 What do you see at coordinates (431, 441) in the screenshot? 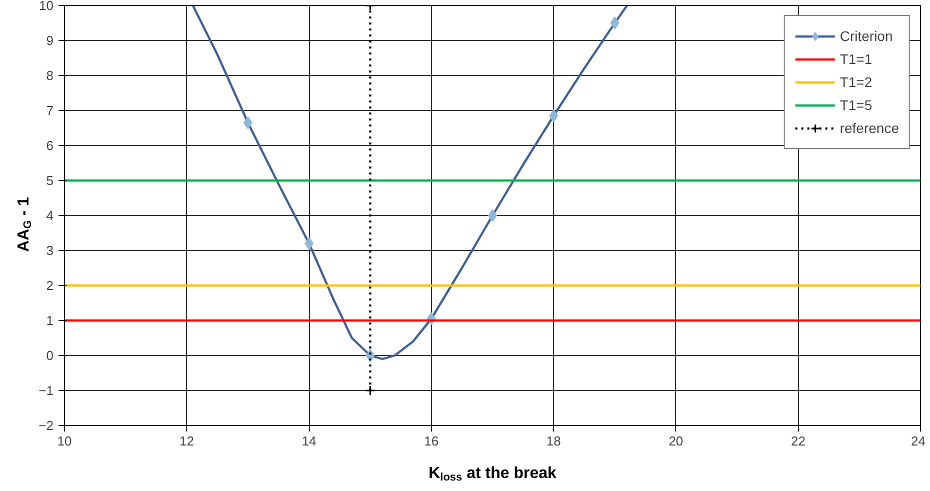
I see `x-tick-label: 16` at bounding box center [431, 441].